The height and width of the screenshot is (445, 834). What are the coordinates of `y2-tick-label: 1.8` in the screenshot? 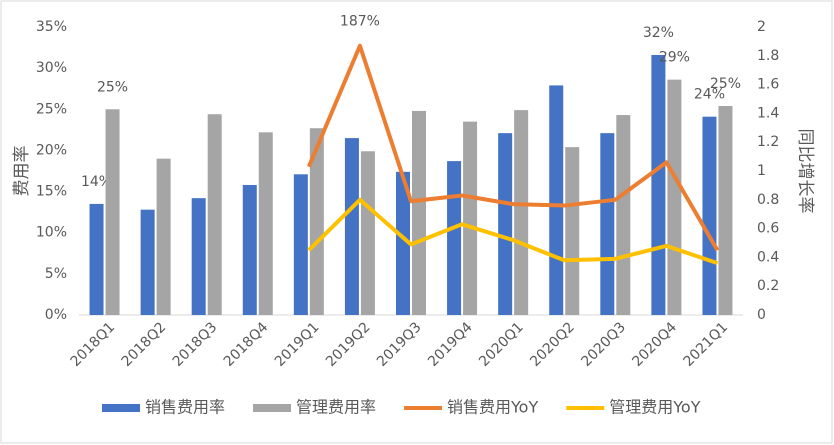 It's located at (768, 56).